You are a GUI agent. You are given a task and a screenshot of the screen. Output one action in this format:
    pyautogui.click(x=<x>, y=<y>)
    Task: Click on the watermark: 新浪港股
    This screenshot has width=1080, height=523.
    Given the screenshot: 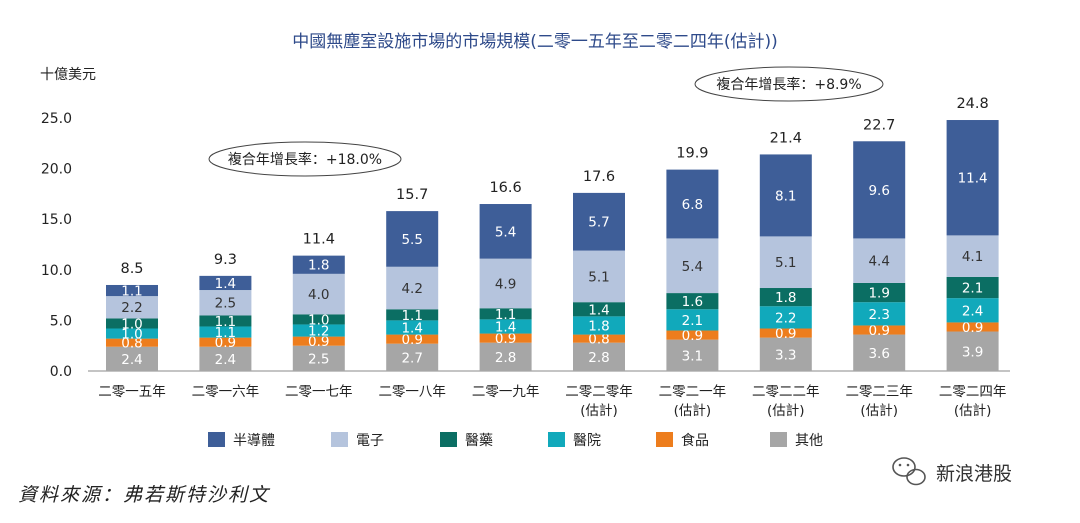 What is the action you would take?
    pyautogui.click(x=952, y=471)
    